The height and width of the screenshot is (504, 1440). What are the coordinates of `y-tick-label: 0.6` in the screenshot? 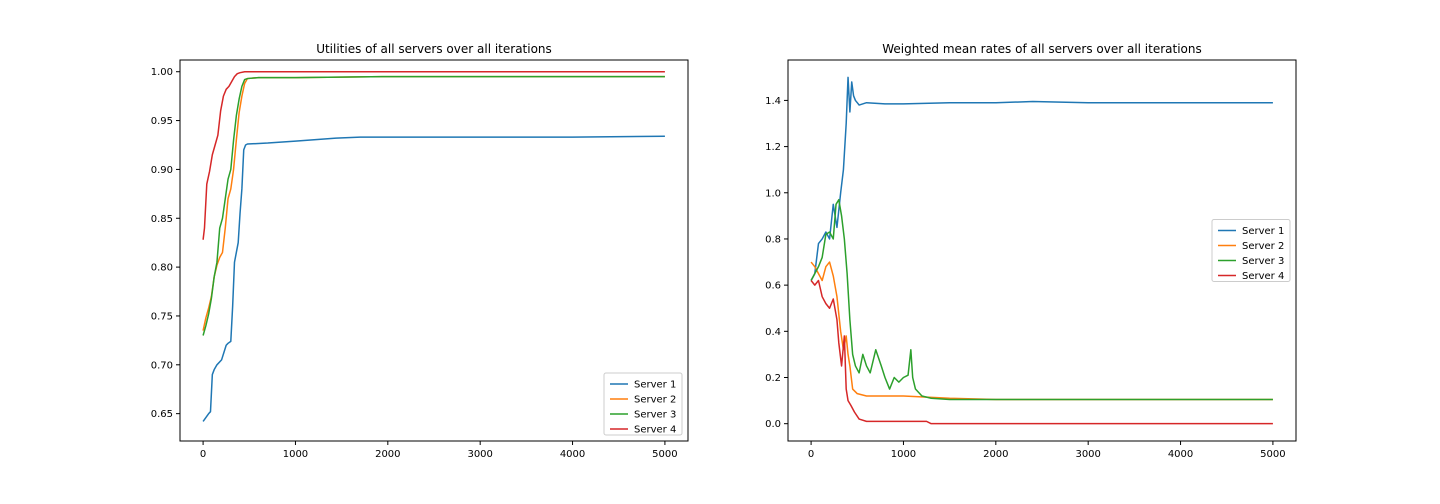 It's located at (773, 286).